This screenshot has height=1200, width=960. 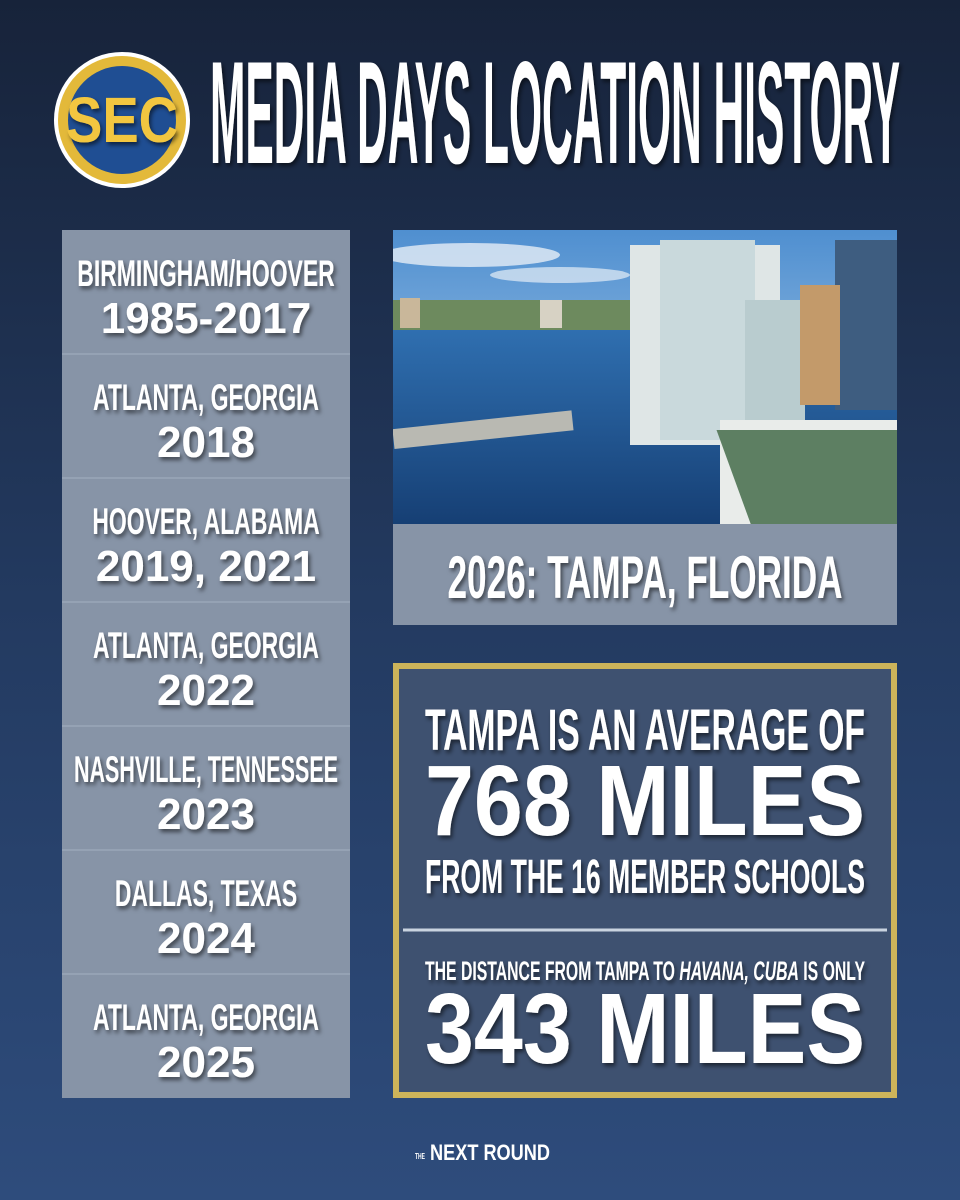 What do you see at coordinates (739, 971) in the screenshot?
I see `havana-place: HAVANA, CUBA` at bounding box center [739, 971].